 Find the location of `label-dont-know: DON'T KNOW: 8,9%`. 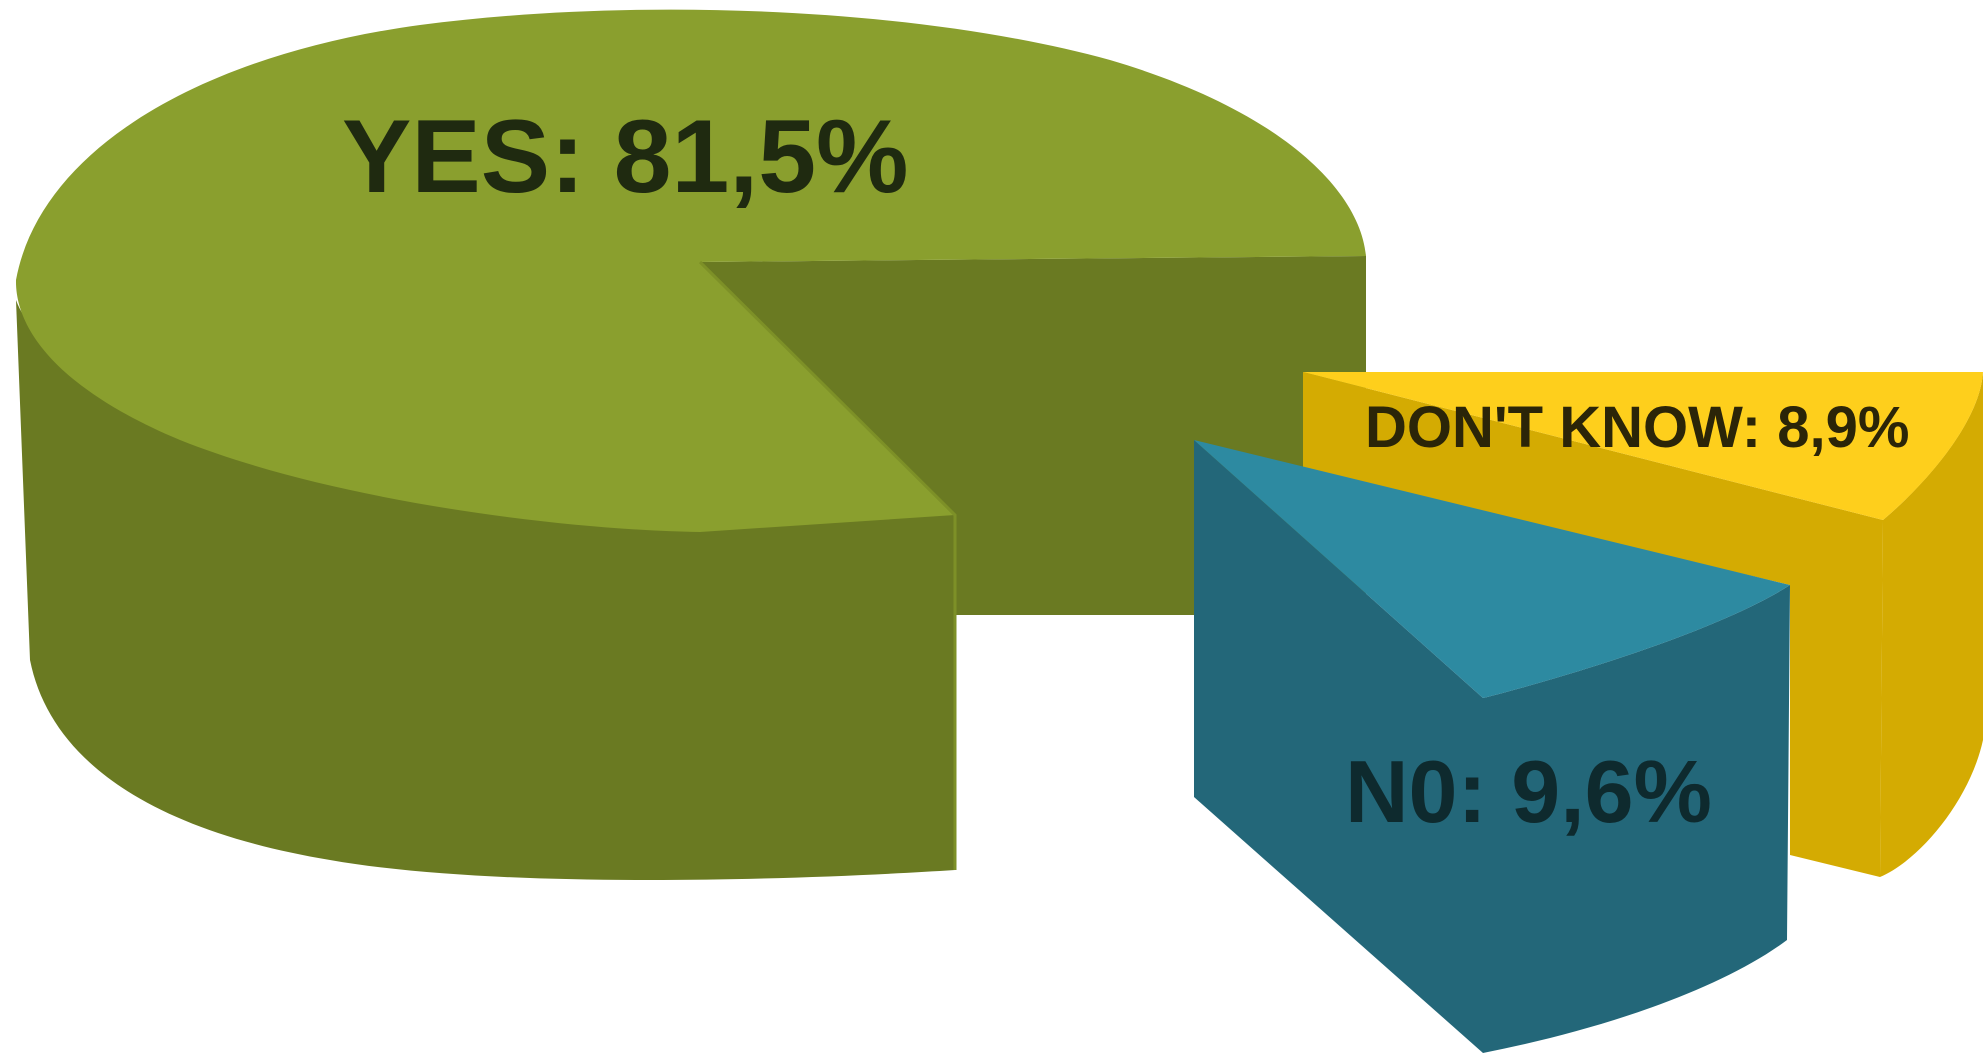

label-dont-know: DON'T KNOW: 8,9% is located at coordinates (1637, 427).